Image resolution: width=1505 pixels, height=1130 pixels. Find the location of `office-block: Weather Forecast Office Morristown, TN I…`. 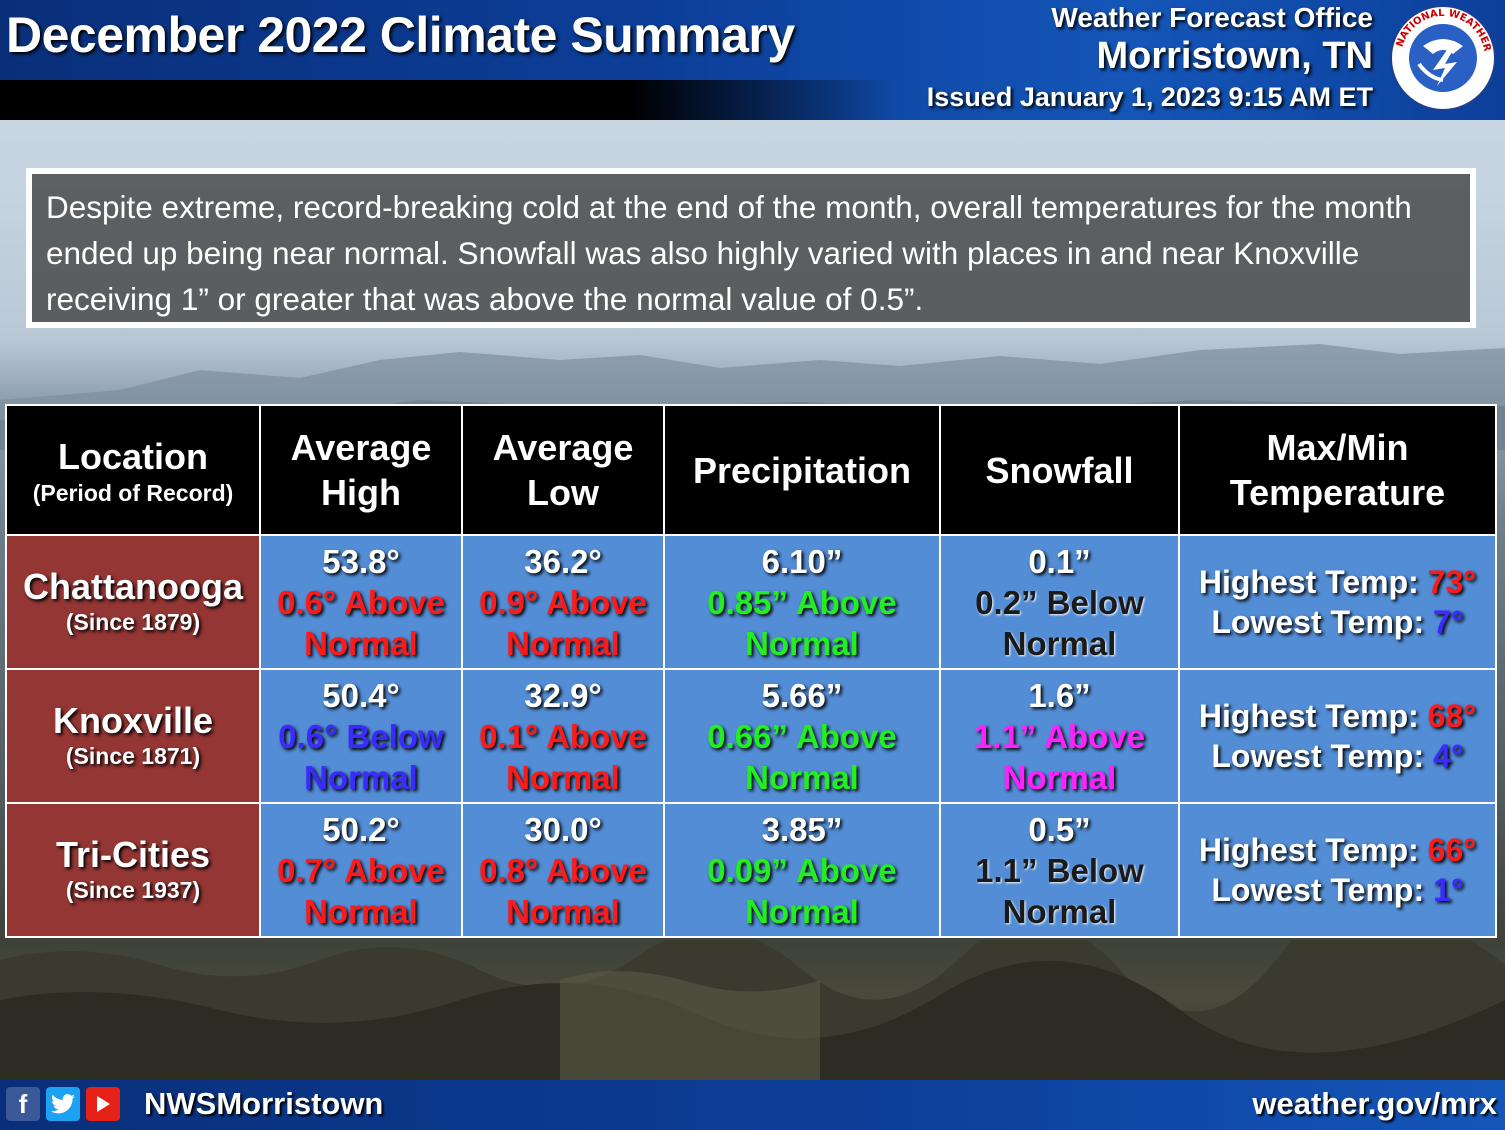

office-block: Weather Forecast Office Morristown, TN I… is located at coordinates (1150, 58).